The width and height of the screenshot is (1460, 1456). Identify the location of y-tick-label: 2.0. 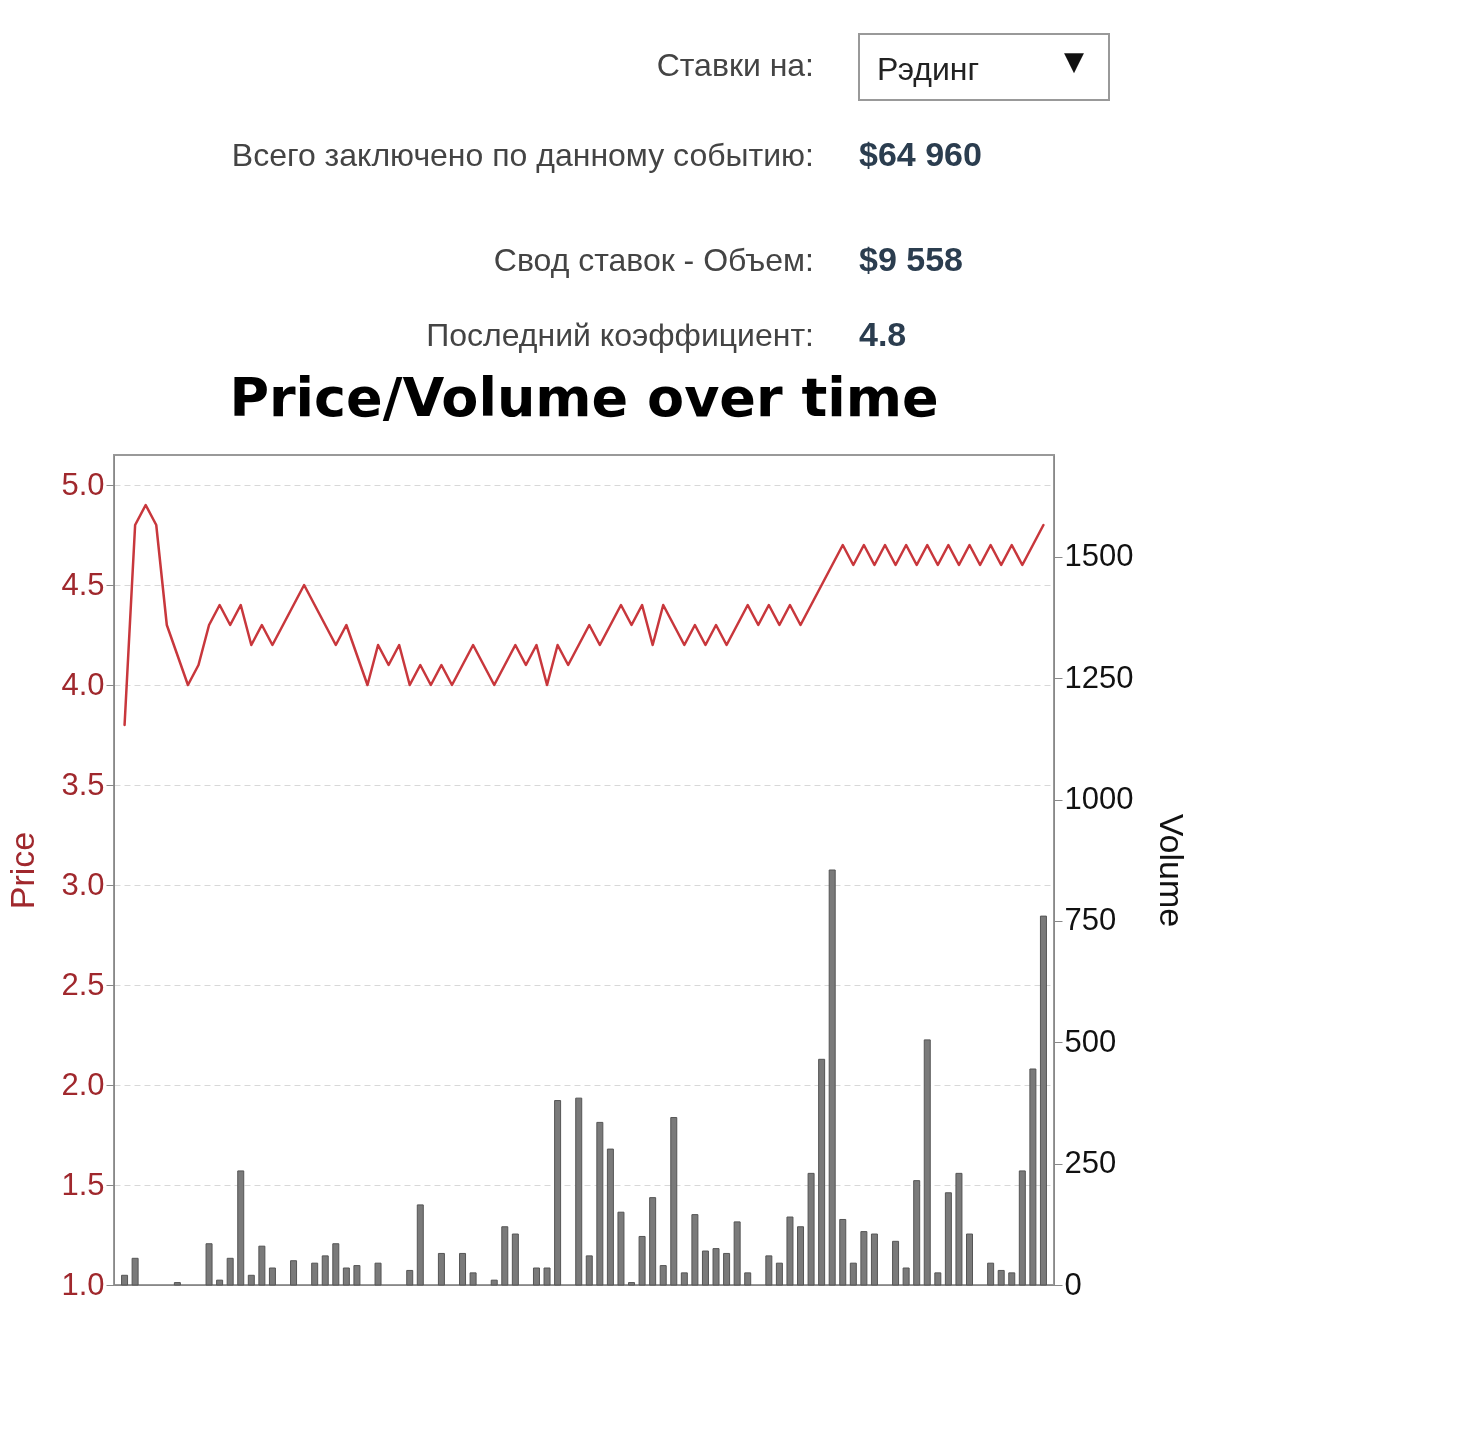
(83, 1084).